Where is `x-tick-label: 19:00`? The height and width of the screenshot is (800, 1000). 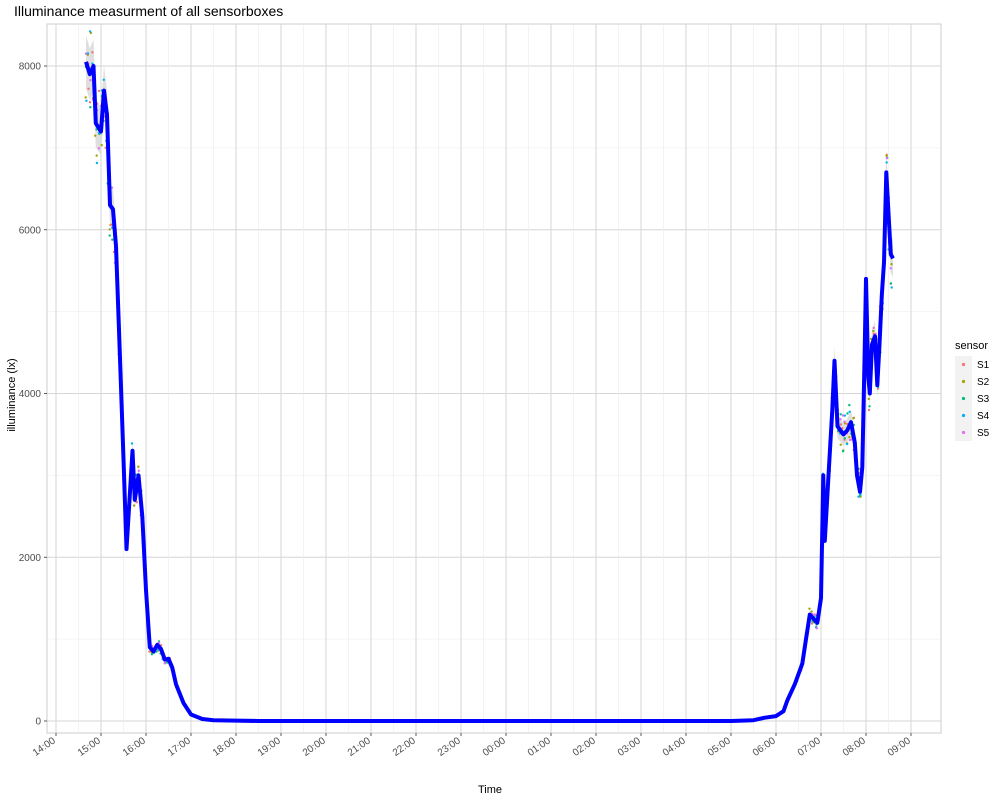 x-tick-label: 19:00 is located at coordinates (269, 747).